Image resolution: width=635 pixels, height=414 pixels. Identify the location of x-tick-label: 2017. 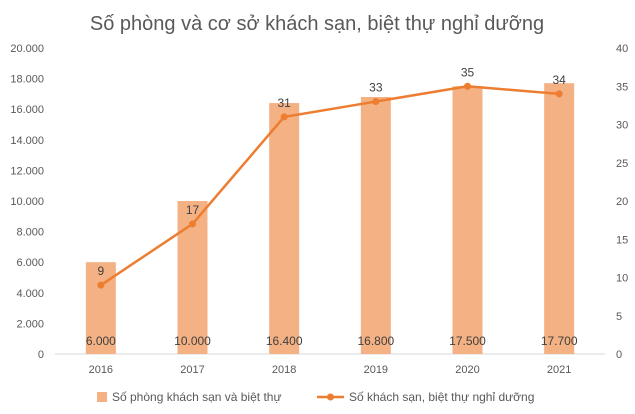
(192, 370).